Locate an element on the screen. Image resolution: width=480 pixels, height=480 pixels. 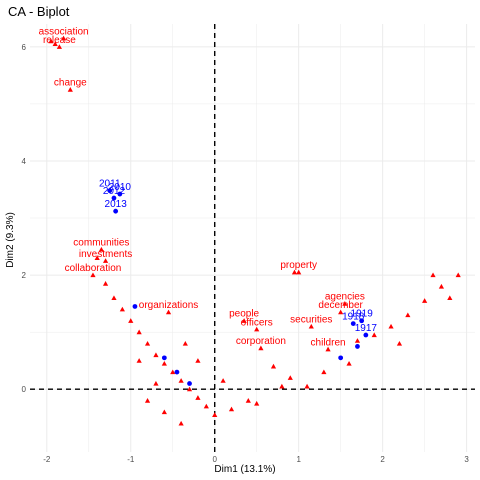
row-point-label: december is located at coordinates (340, 305).